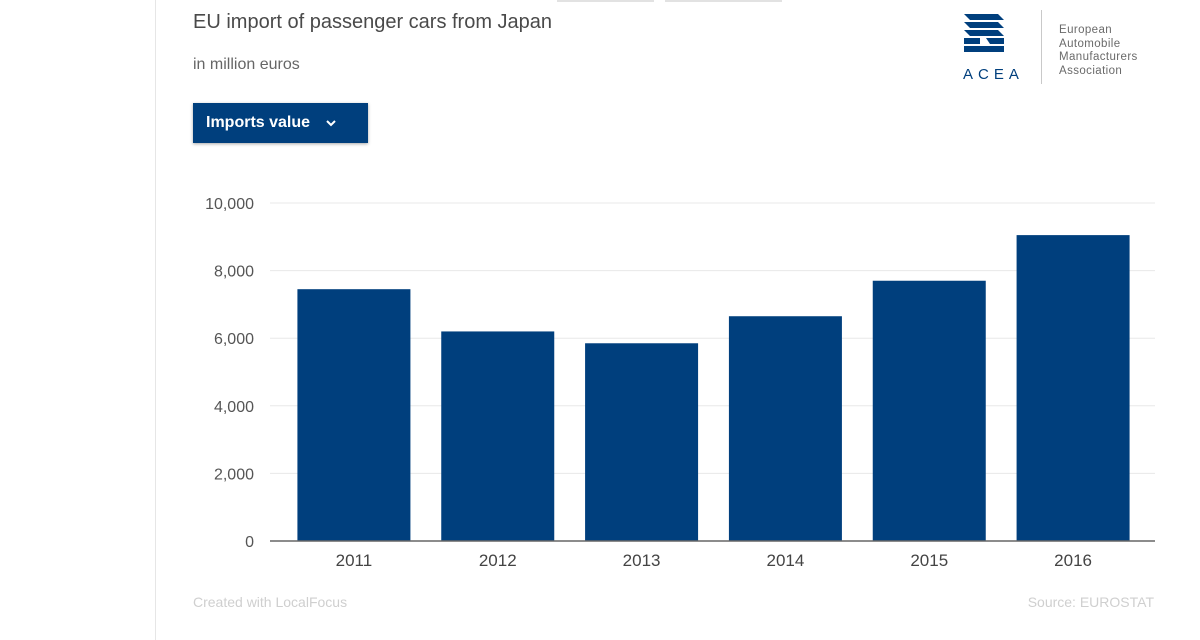 The height and width of the screenshot is (640, 1200). Describe the element at coordinates (1090, 602) in the screenshot. I see `footer-source: Source: EUROSTAT` at that location.